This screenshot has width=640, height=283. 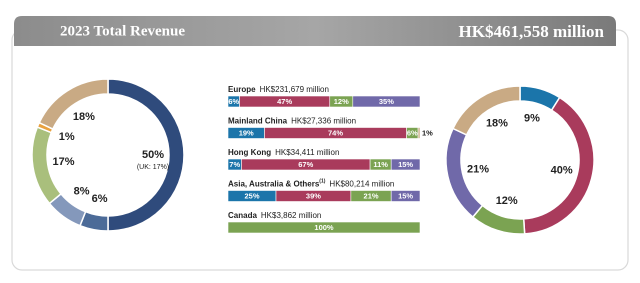 What do you see at coordinates (532, 31) in the screenshot?
I see `header-total: HK$461,558 million` at bounding box center [532, 31].